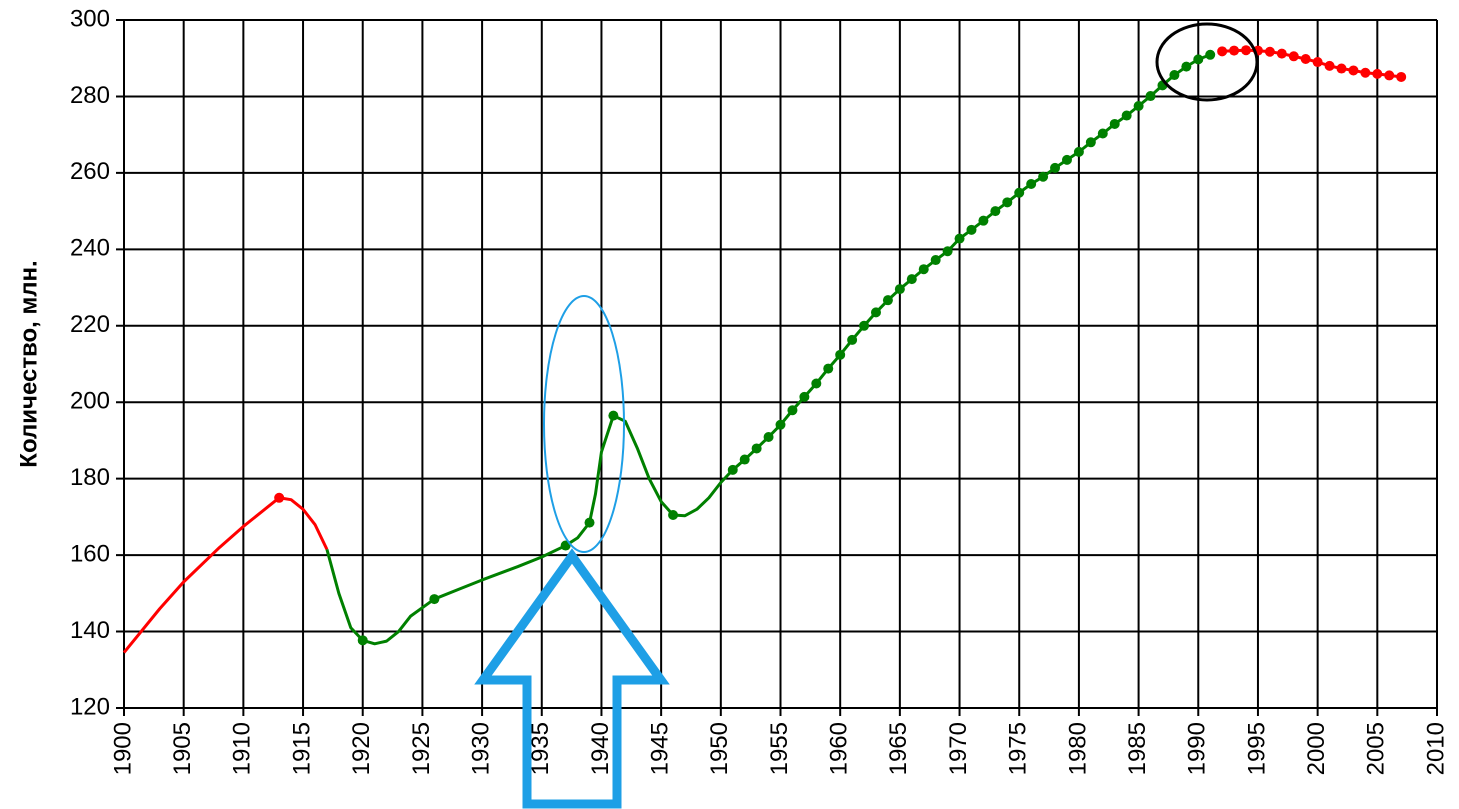  Describe the element at coordinates (361, 748) in the screenshot. I see `x-tick-label: 1920` at that location.